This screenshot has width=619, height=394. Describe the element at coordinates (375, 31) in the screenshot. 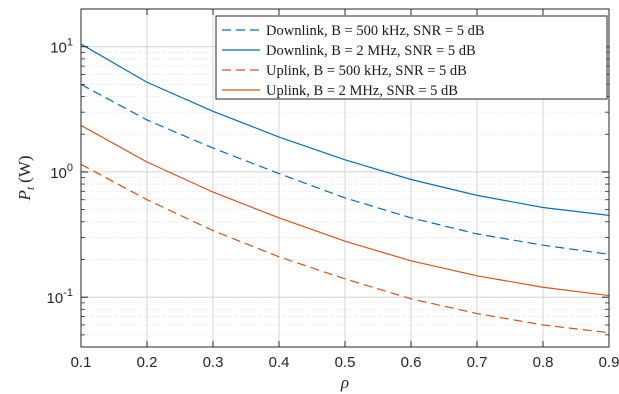

I see `legend-label-1: Downlink, B = 500 kHz, SNR = 5 dB` at that location.